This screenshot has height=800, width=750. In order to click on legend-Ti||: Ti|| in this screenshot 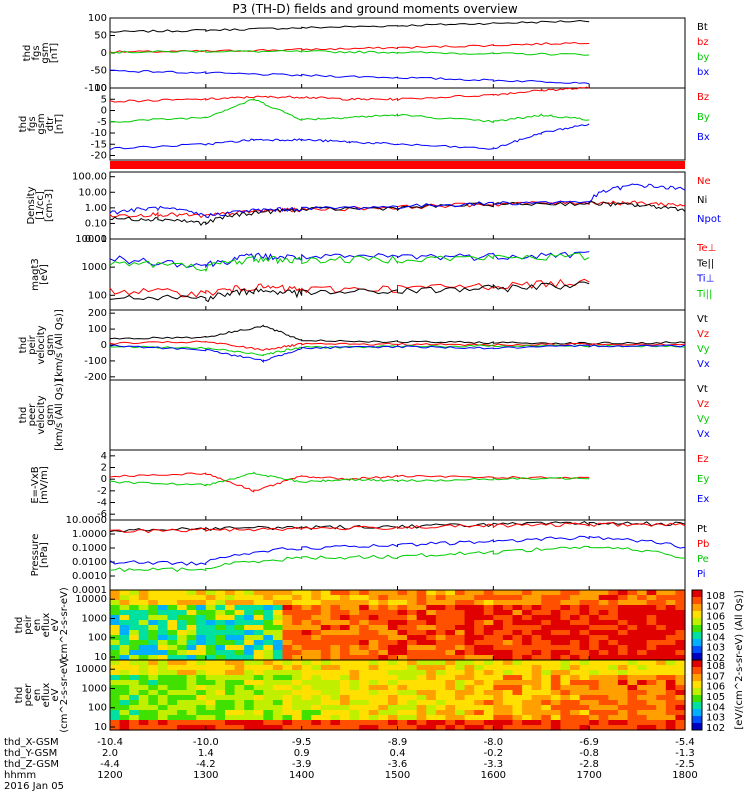, I will do `click(704, 294)`.